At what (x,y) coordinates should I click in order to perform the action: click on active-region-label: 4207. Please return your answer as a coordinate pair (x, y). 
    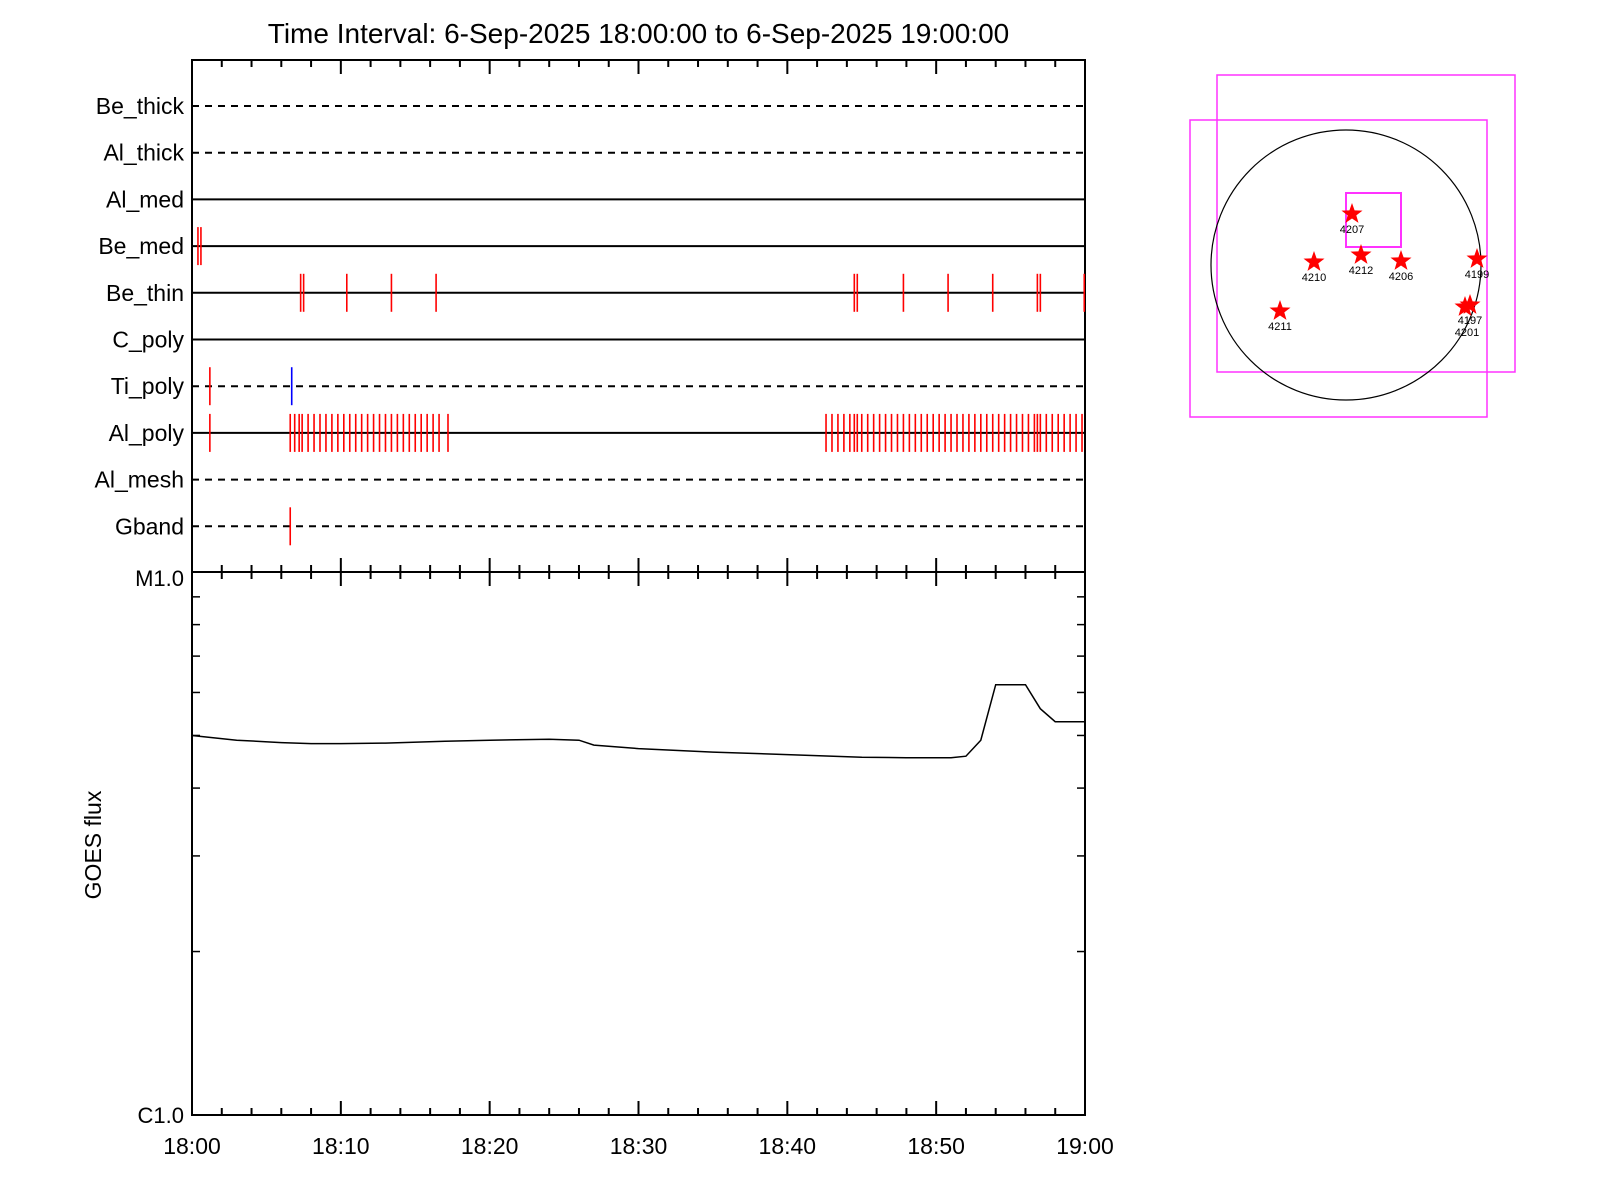
    Looking at the image, I should click on (1352, 230).